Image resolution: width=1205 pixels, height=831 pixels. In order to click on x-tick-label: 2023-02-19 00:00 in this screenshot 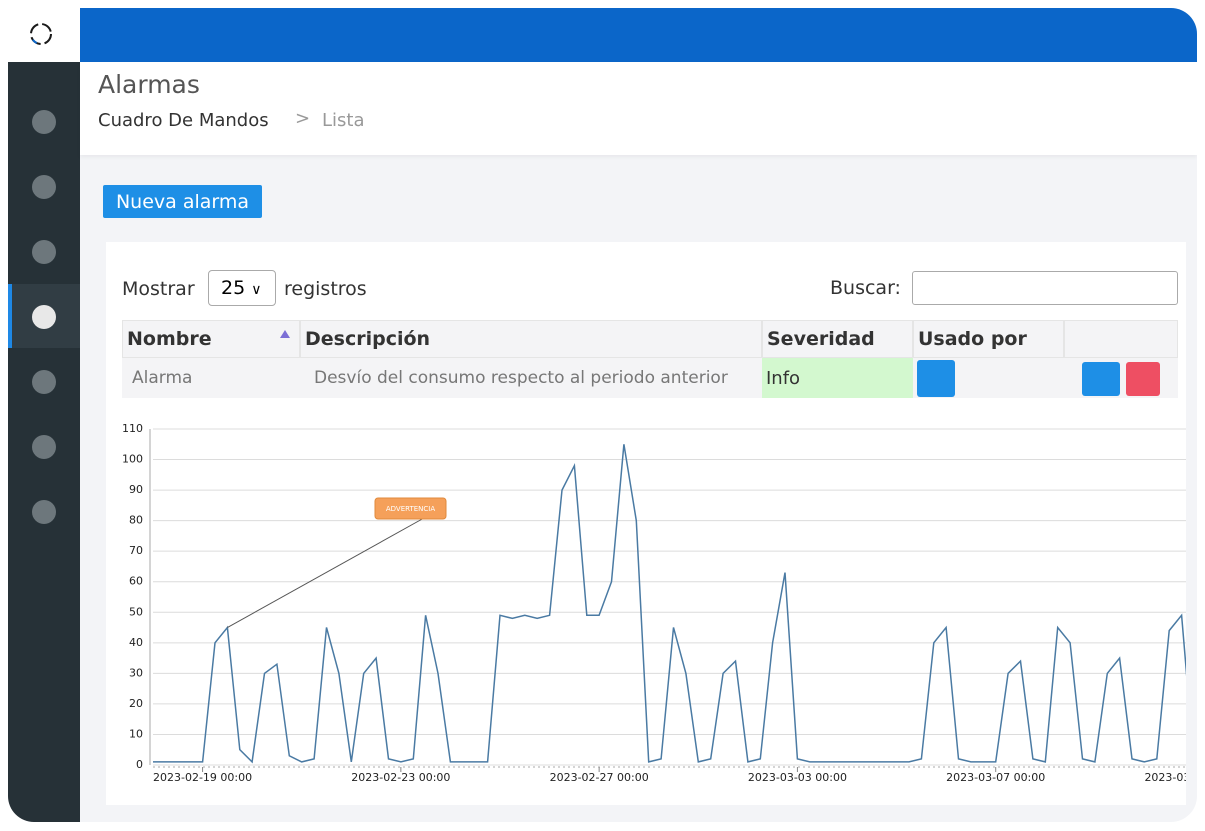, I will do `click(202, 777)`.